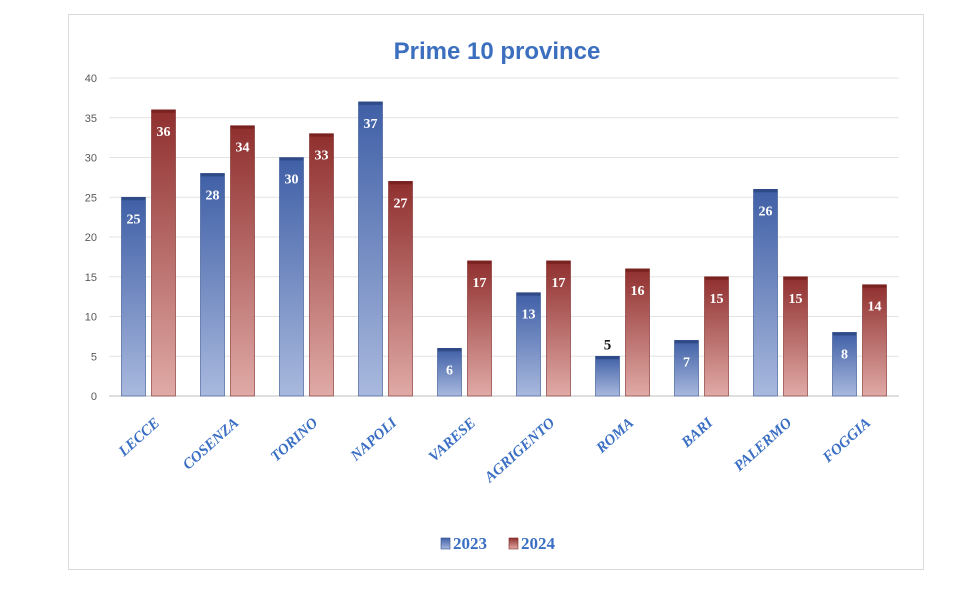 Image resolution: width=970 pixels, height=600 pixels. I want to click on x-category-label: VARESE, so click(452, 440).